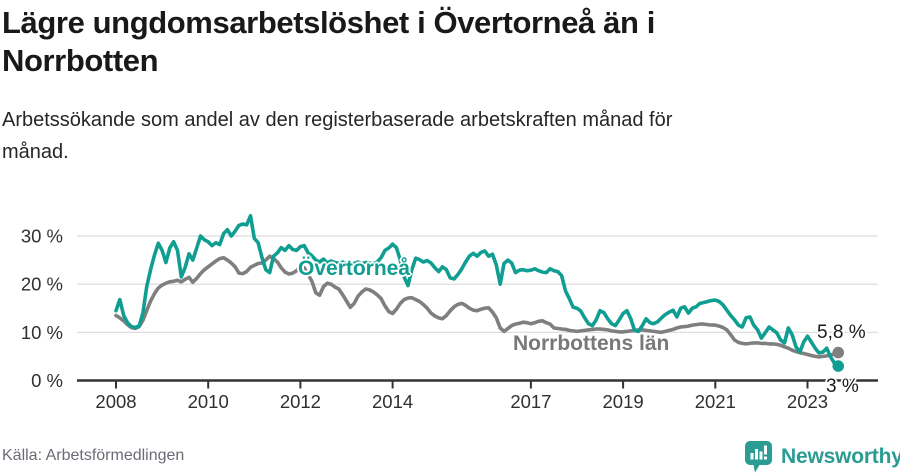 The image size is (900, 474). What do you see at coordinates (300, 401) in the screenshot?
I see `x-tick-label: 2012` at bounding box center [300, 401].